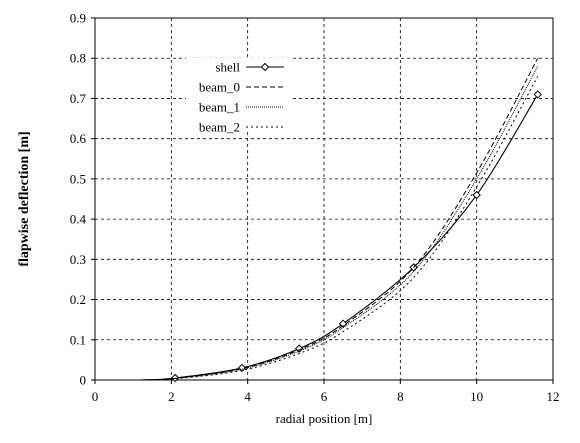 The image size is (580, 443). I want to click on y-tick-label: 0.7, so click(78, 98).